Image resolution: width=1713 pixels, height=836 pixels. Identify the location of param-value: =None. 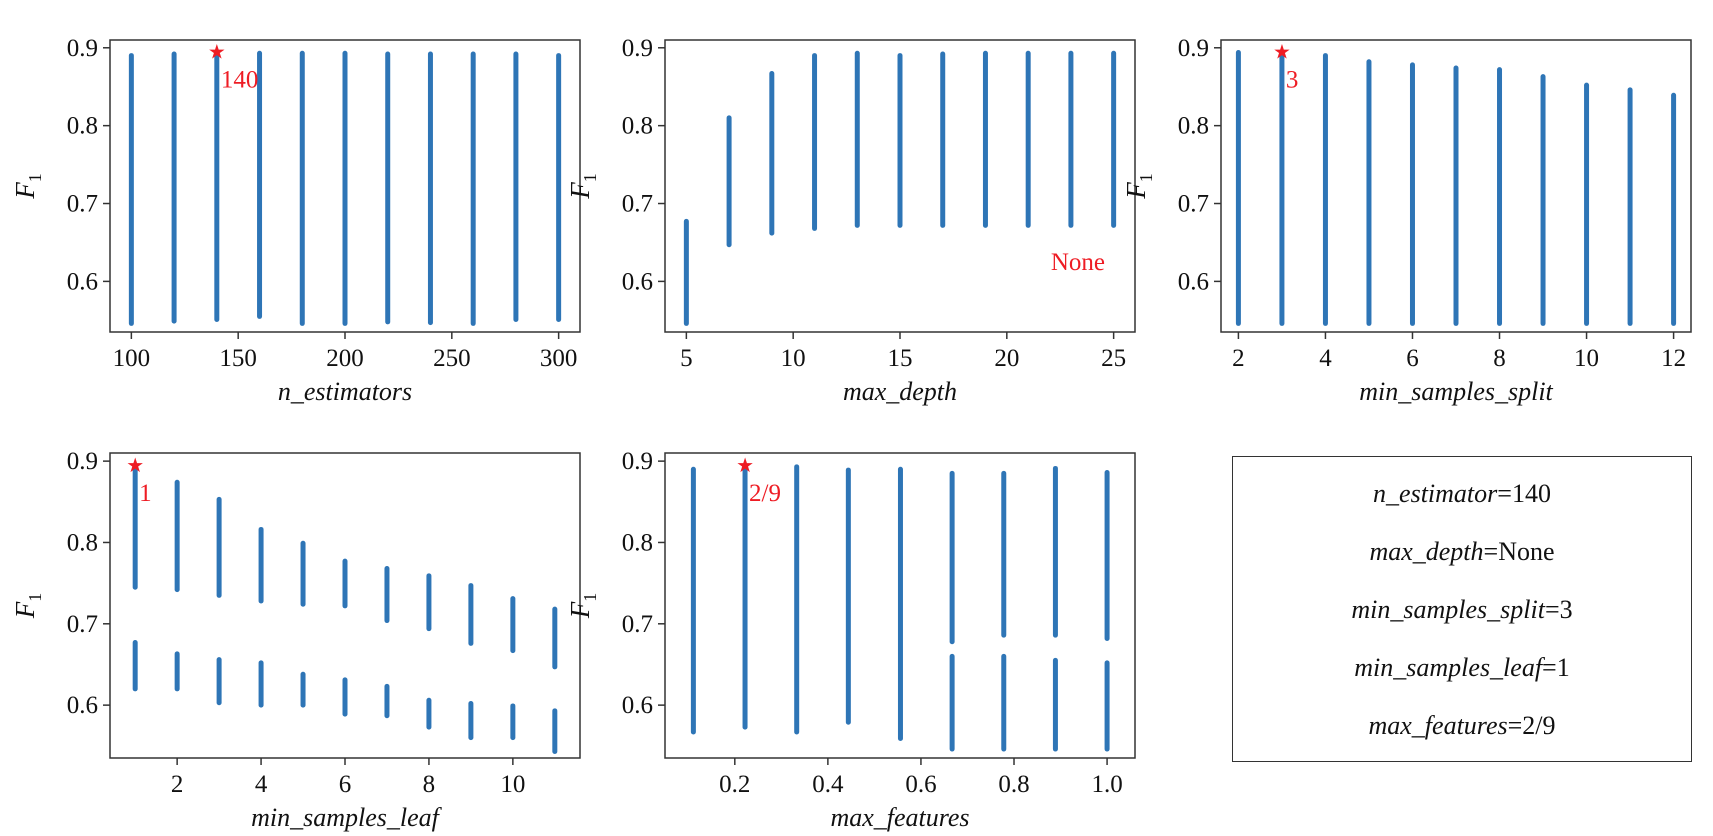
(1519, 551).